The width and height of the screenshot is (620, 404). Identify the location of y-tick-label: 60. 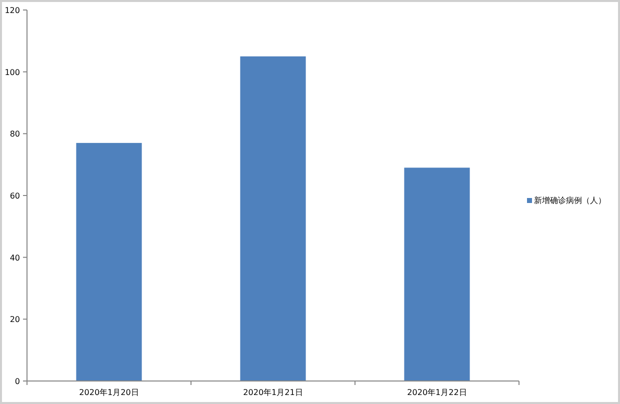
(15, 196).